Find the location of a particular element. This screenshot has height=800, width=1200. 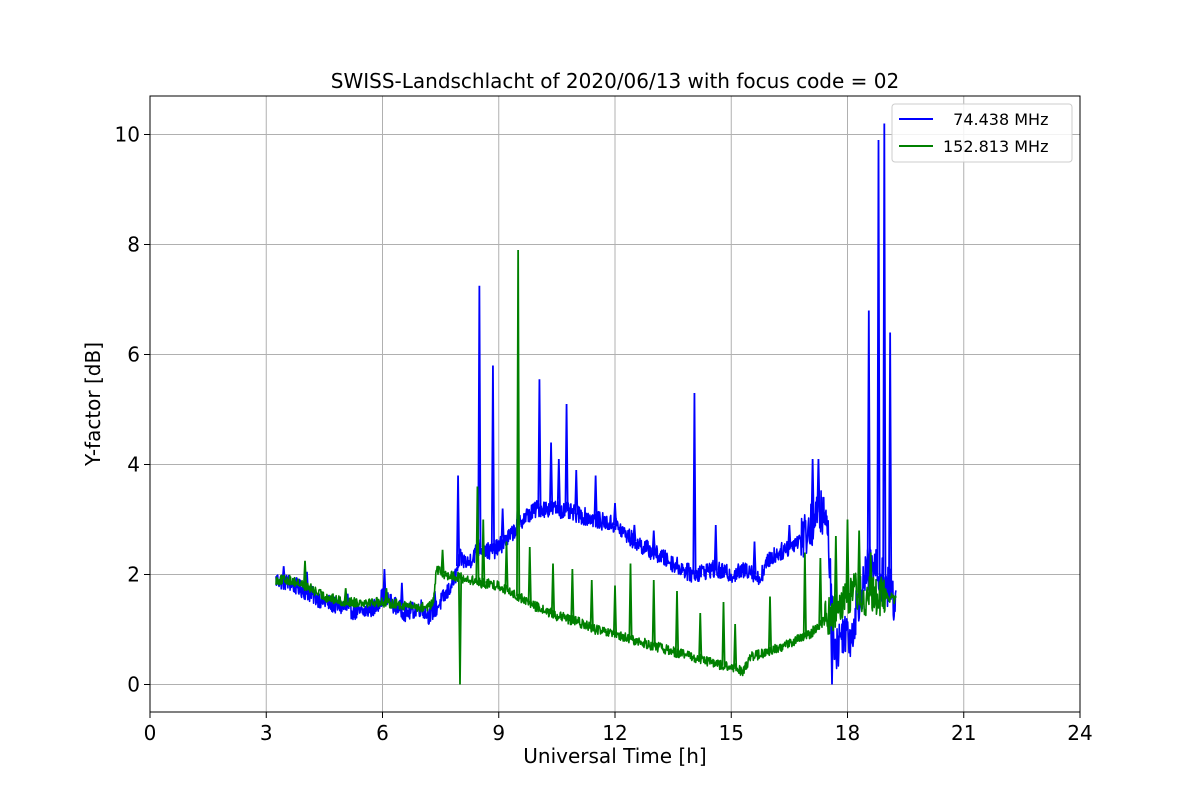

y-tick-label: 4 is located at coordinates (133, 465).